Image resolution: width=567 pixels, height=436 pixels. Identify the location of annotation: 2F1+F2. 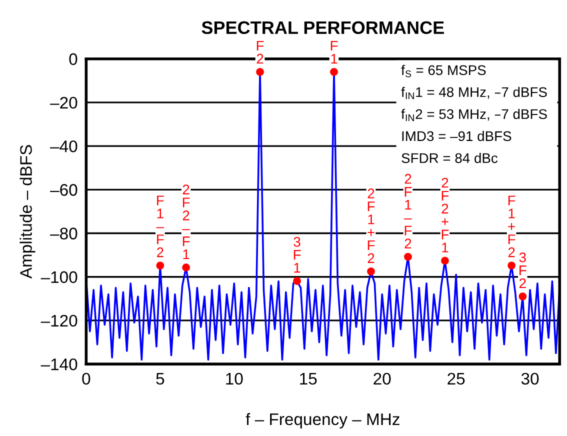
(371, 225).